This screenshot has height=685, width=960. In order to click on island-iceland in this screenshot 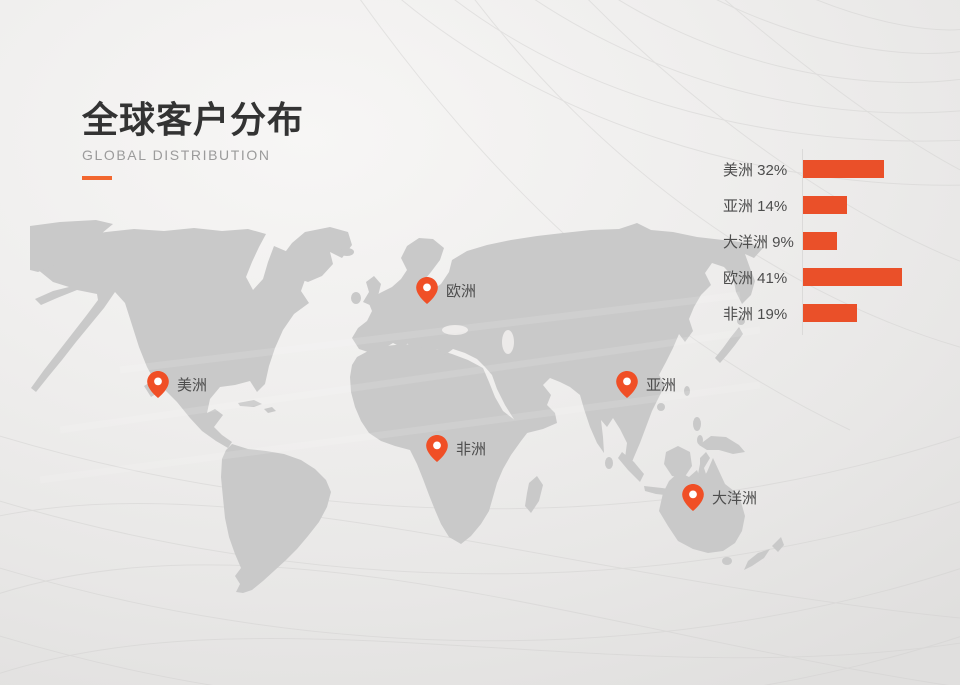, I will do `click(347, 252)`.